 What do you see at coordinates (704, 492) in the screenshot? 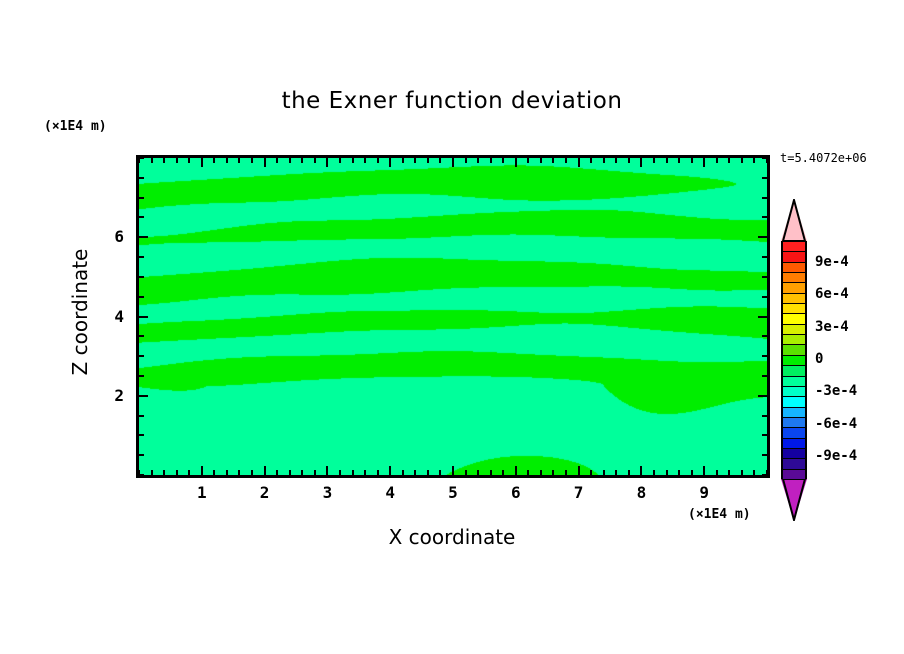
I see `x-tick-label: 9` at bounding box center [704, 492].